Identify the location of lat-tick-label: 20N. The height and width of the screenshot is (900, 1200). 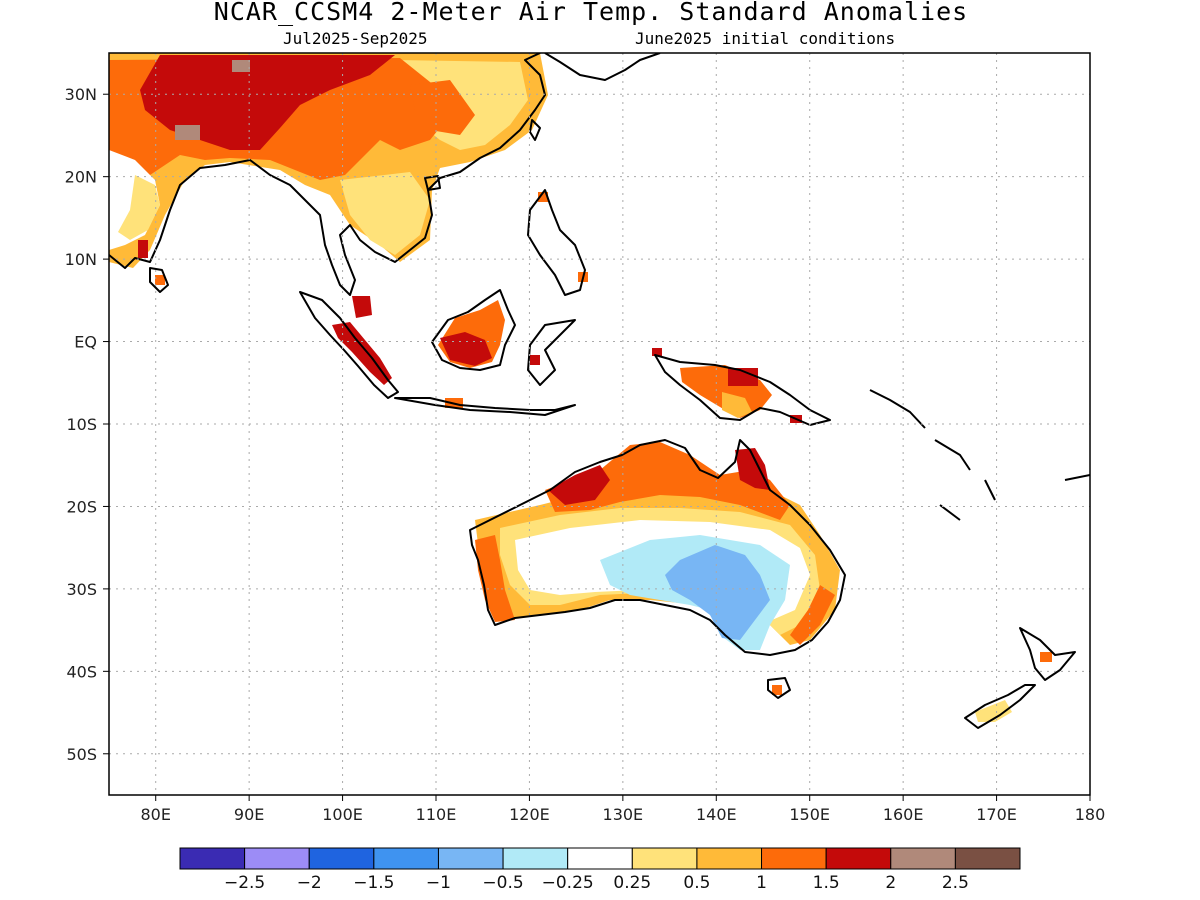
(81, 177).